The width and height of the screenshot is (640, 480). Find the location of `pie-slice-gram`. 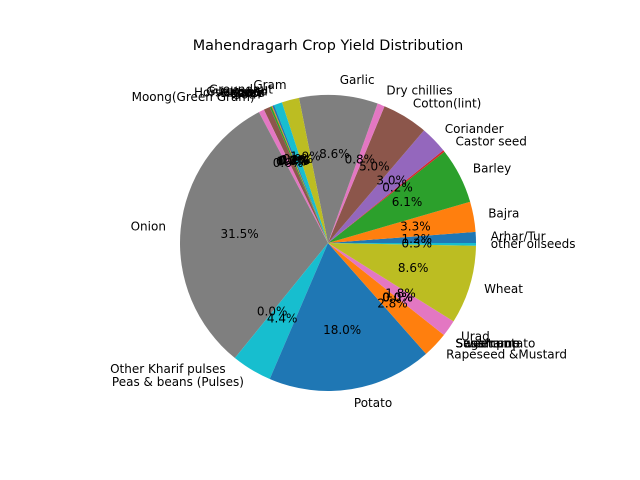

pie-slice-gram is located at coordinates (304, 170).